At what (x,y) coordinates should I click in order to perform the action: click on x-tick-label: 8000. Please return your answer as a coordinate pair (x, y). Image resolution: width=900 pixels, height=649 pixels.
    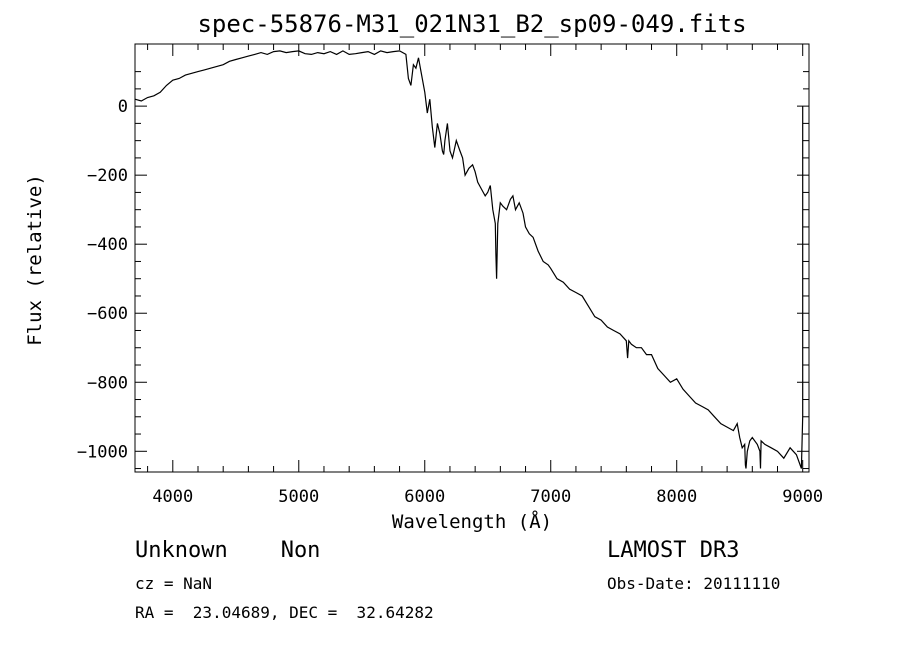
    Looking at the image, I should click on (676, 497).